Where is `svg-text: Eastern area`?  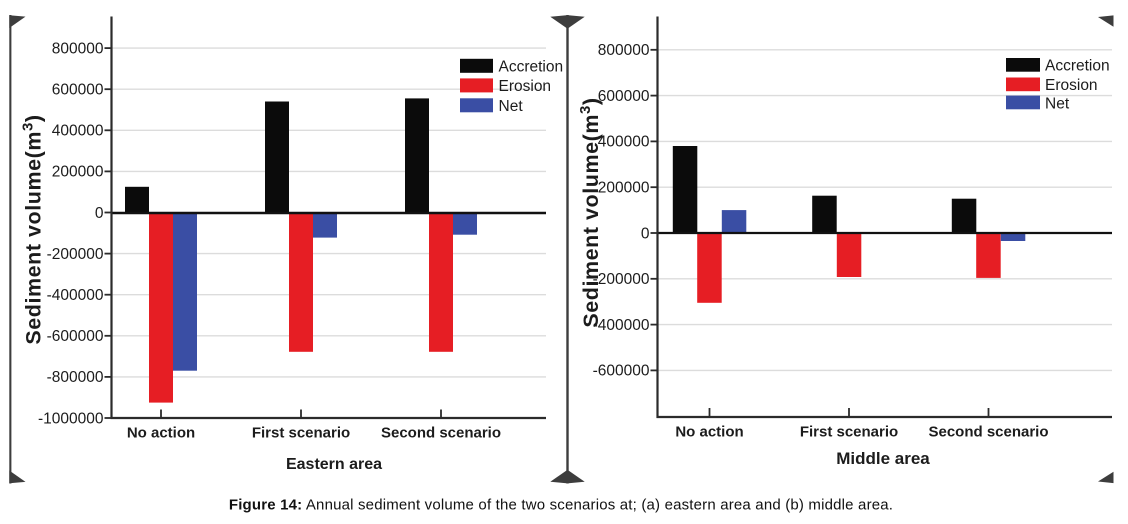 svg-text: Eastern area is located at coordinates (334, 464).